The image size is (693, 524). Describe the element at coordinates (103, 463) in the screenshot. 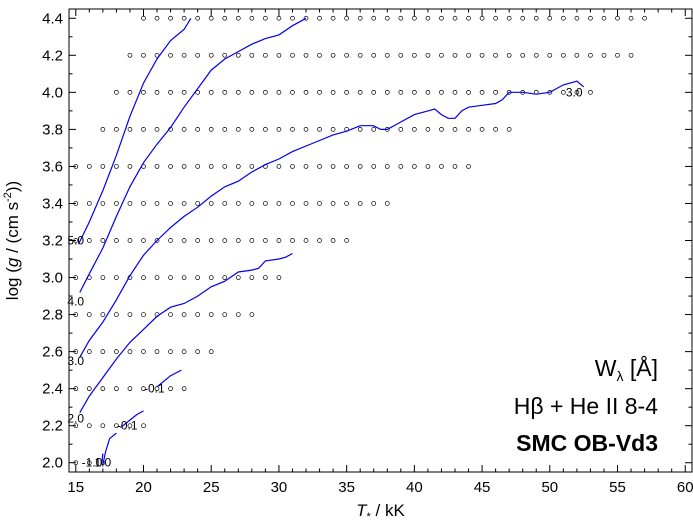

I see `contour-label: 1.0` at that location.